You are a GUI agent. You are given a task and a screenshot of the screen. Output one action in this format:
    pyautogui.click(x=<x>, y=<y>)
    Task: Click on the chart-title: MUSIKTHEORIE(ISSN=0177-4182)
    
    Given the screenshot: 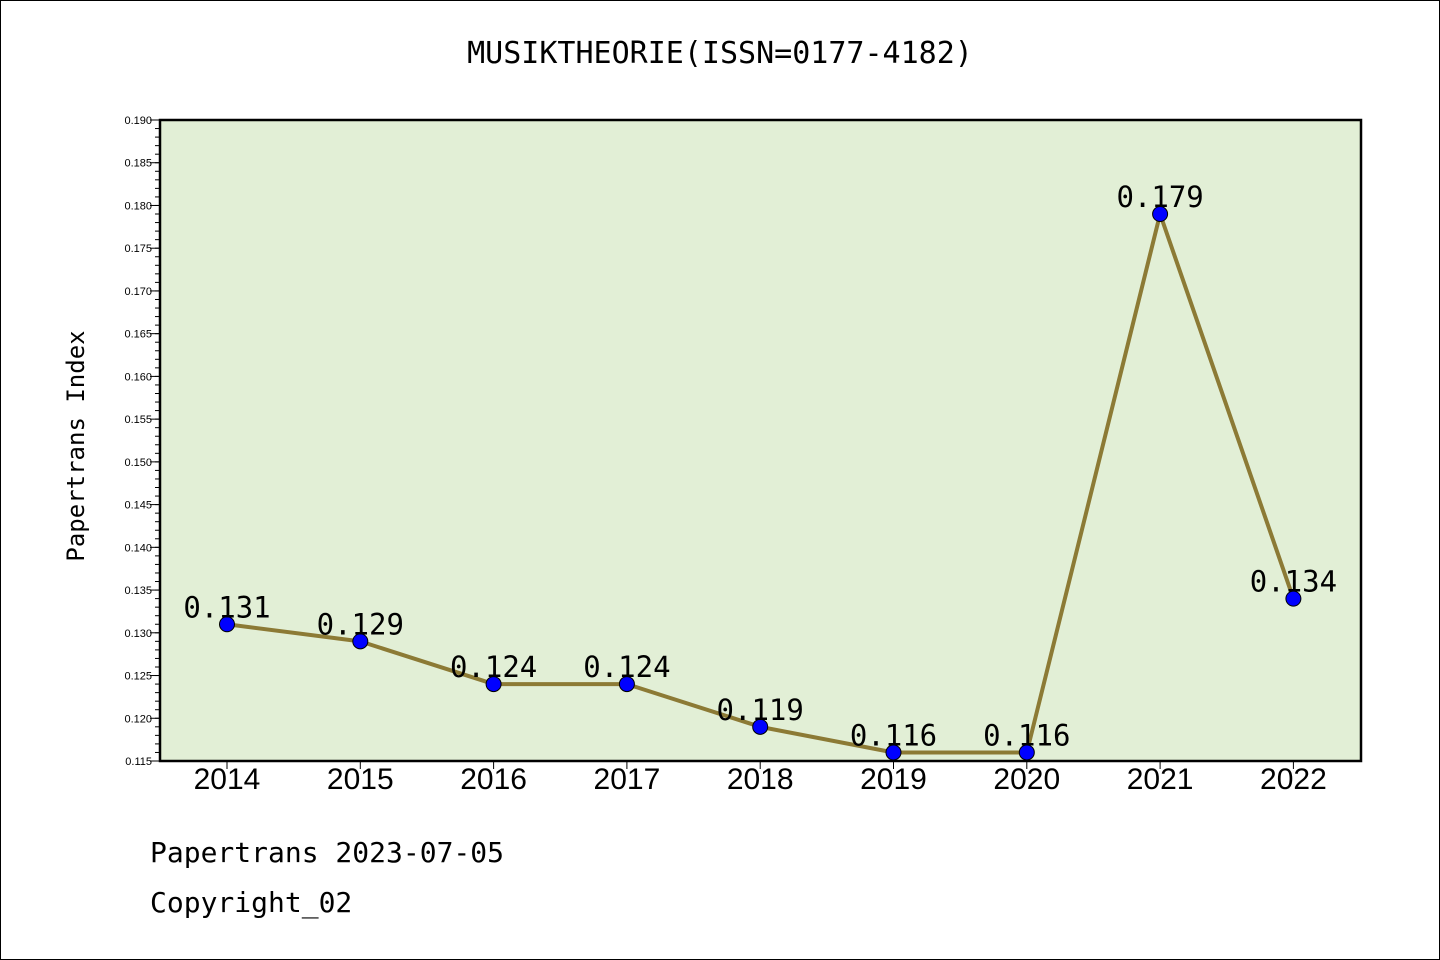 What is the action you would take?
    pyautogui.click(x=720, y=53)
    